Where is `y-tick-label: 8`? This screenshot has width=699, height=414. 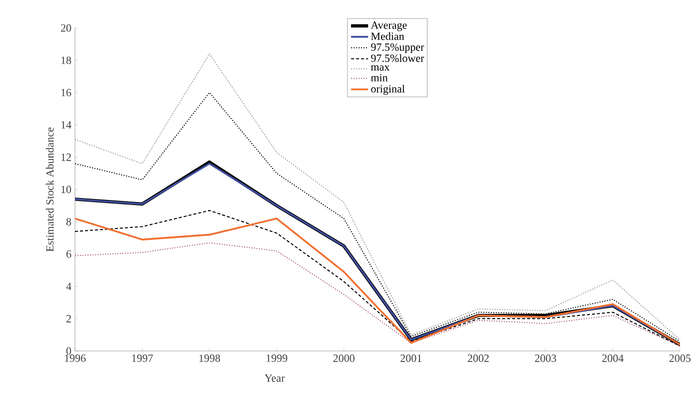
y-tick-label: 8 is located at coordinates (69, 222).